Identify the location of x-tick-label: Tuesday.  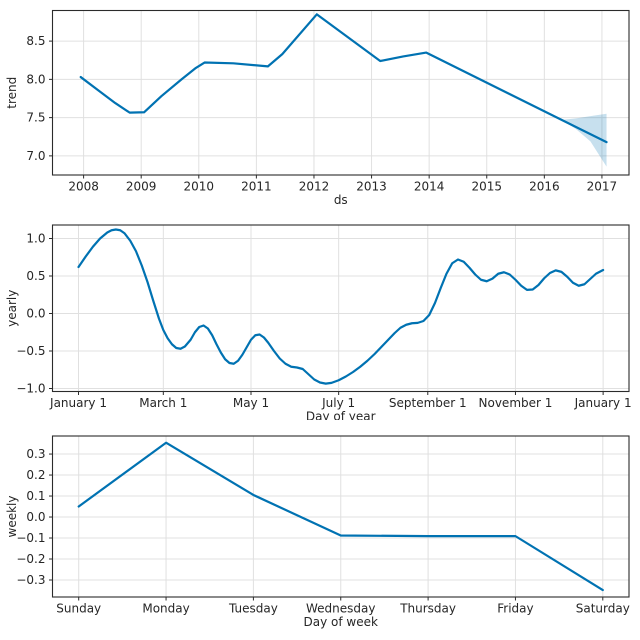
(253, 609).